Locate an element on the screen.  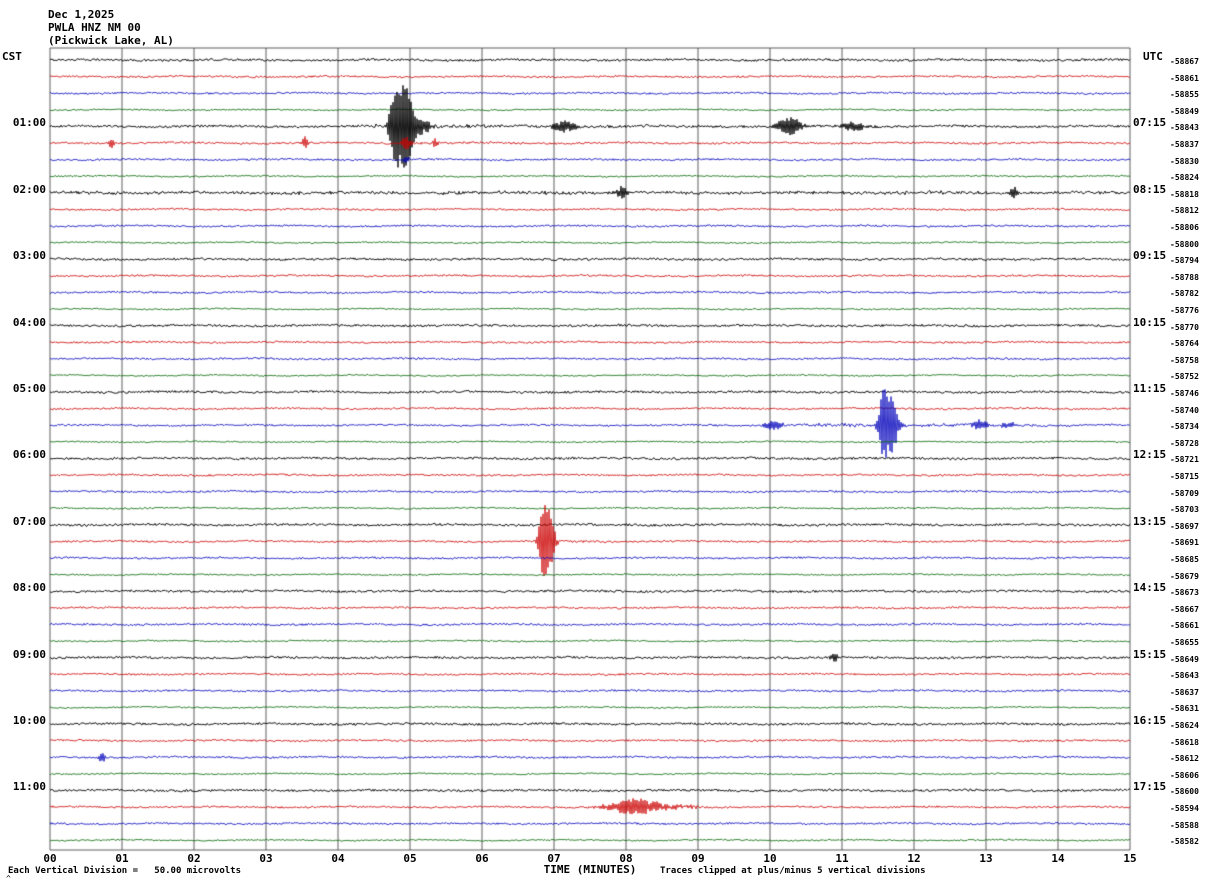
counts-value-label: -58709 is located at coordinates (1184, 493).